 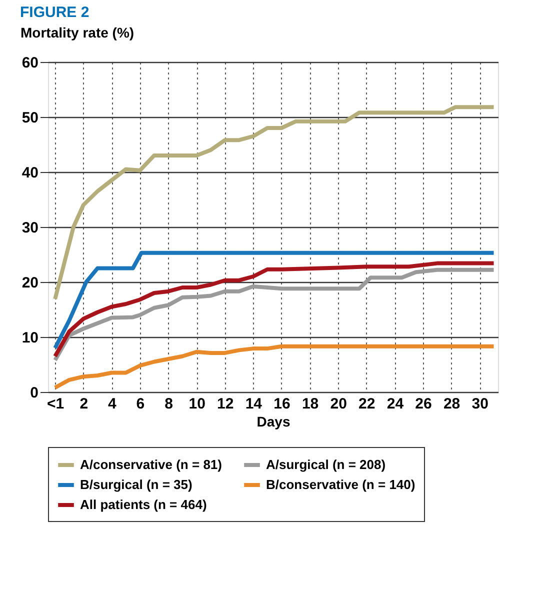 I want to click on x-tick-label: 12, so click(x=225, y=404).